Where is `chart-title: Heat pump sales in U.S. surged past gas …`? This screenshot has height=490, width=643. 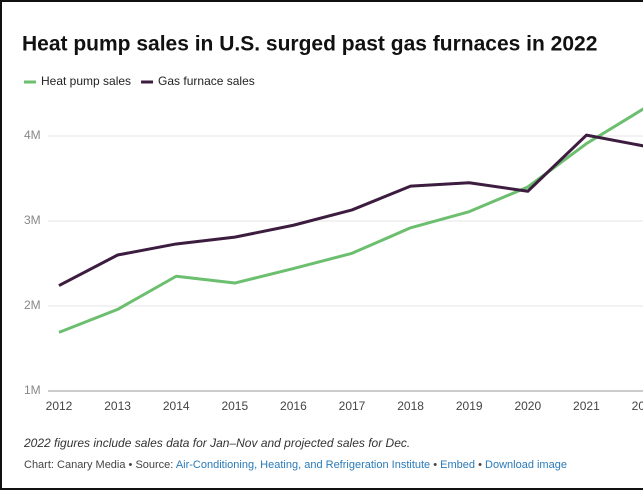 chart-title: Heat pump sales in U.S. surged past gas … is located at coordinates (309, 44).